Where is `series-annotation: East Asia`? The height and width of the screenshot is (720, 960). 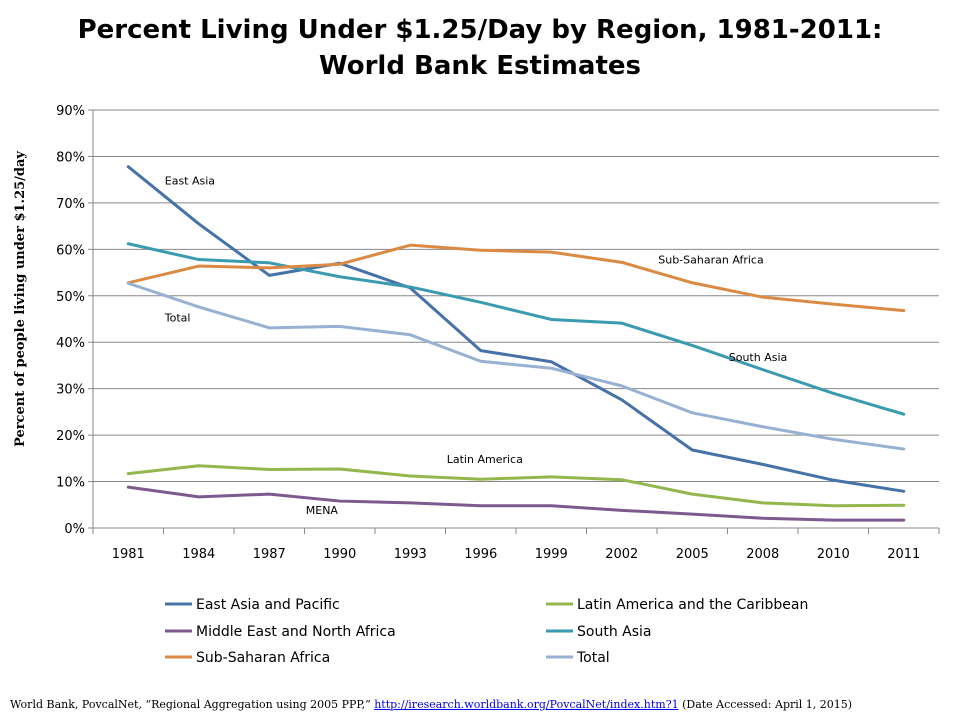 series-annotation: East Asia is located at coordinates (190, 180).